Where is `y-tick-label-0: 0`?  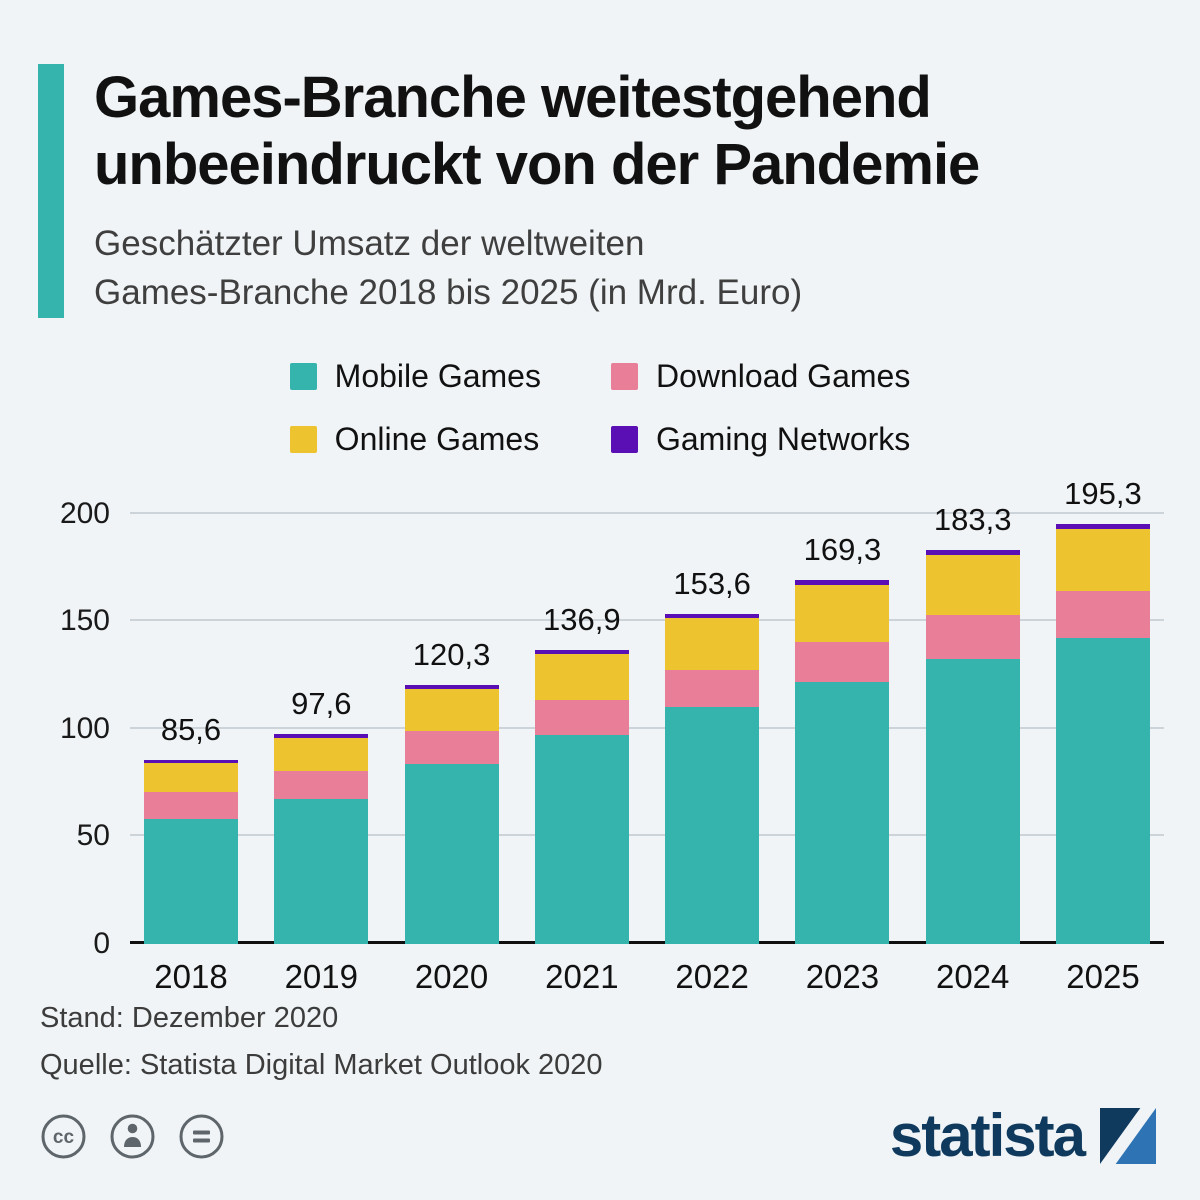 y-tick-label-0: 0 is located at coordinates (101, 943).